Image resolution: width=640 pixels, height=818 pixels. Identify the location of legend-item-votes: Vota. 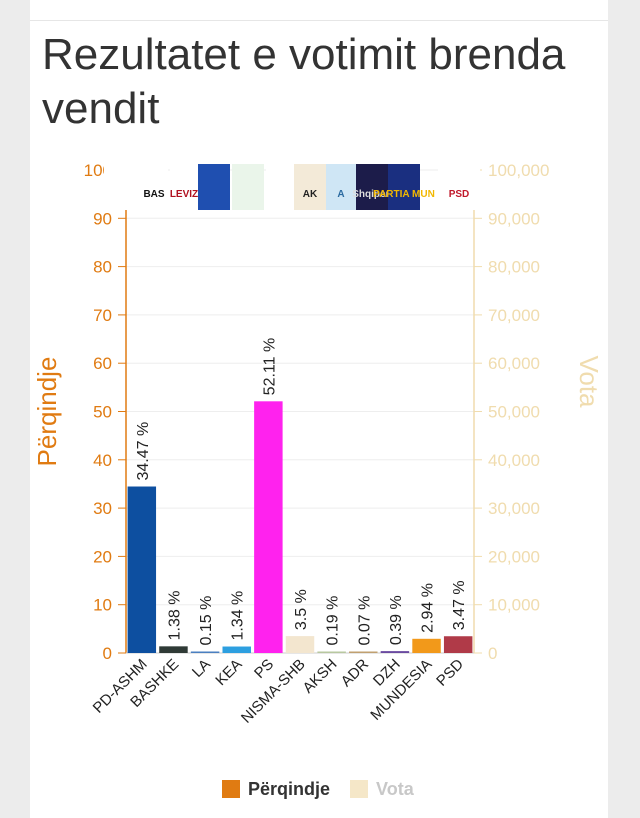
(382, 789).